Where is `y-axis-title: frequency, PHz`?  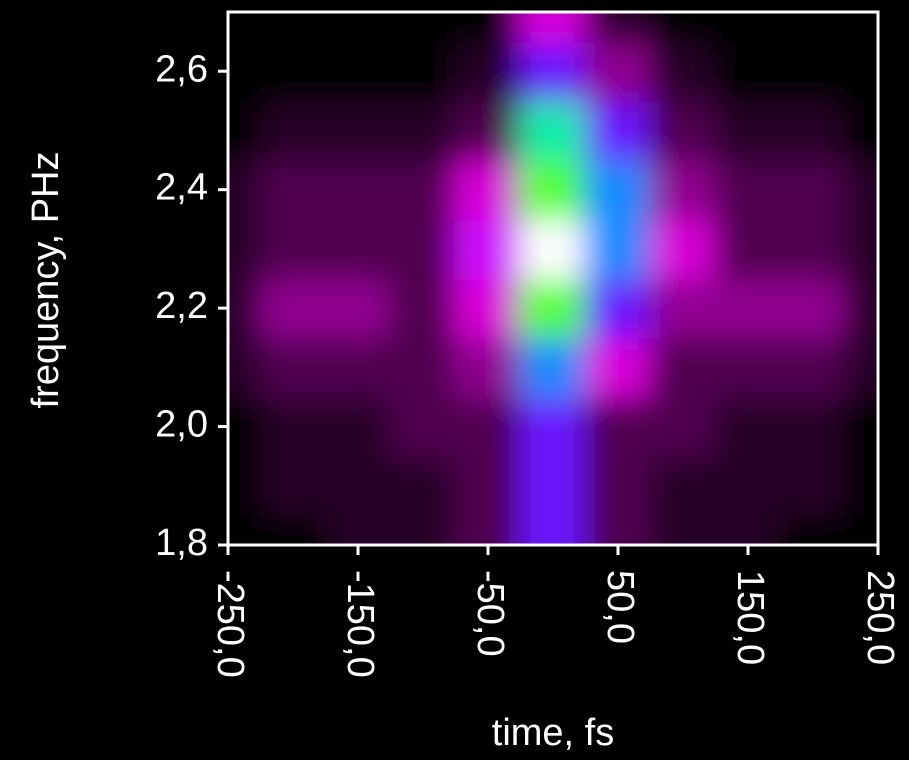 y-axis-title: frequency, PHz is located at coordinates (46, 280).